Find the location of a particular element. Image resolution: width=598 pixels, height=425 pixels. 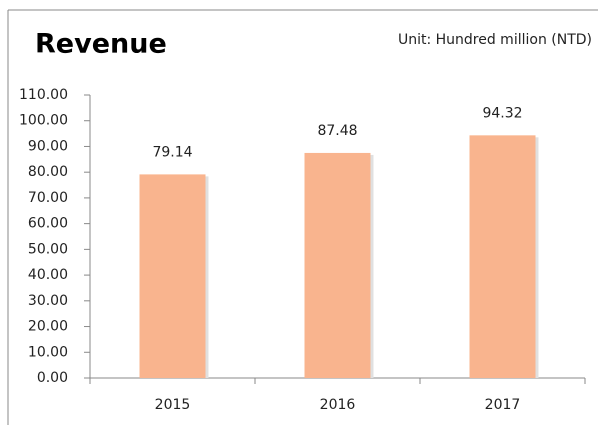

chart-subtitle: Unit: Hundred million (NTD) is located at coordinates (495, 40).